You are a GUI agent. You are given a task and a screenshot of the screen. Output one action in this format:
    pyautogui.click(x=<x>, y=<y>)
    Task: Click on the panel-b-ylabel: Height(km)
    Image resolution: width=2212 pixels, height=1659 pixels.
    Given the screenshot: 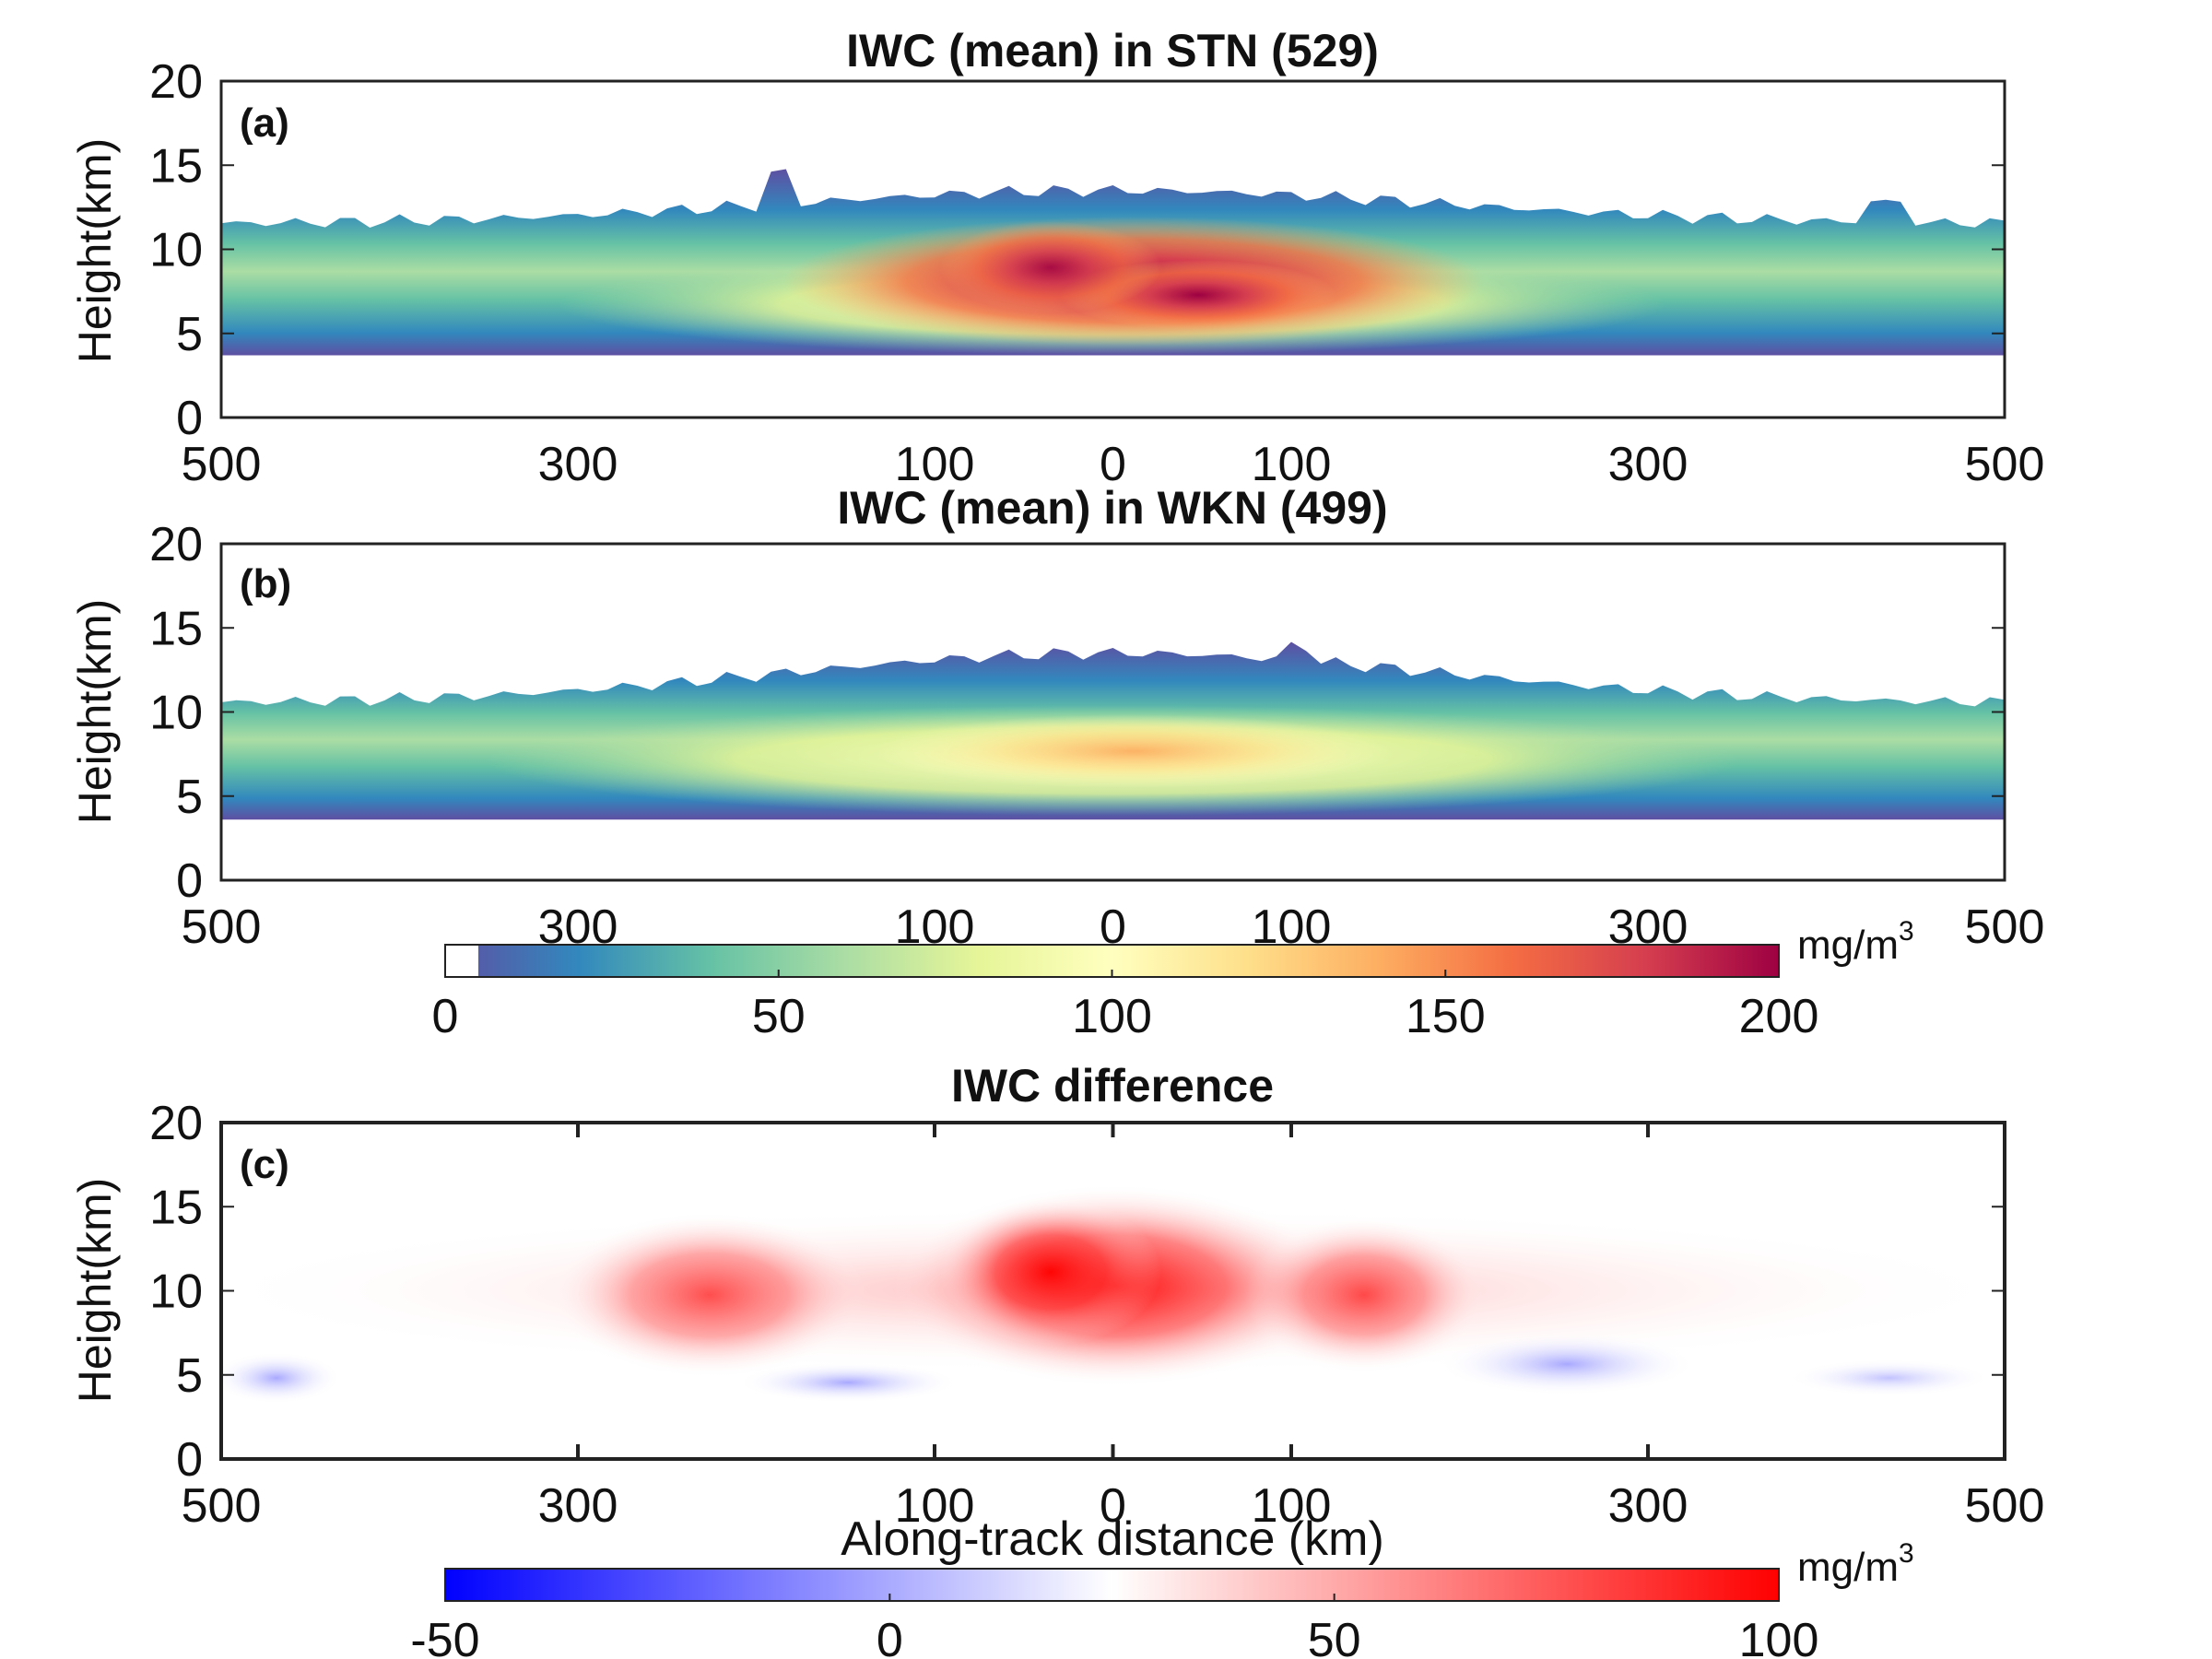 What is the action you would take?
    pyautogui.click(x=95, y=711)
    